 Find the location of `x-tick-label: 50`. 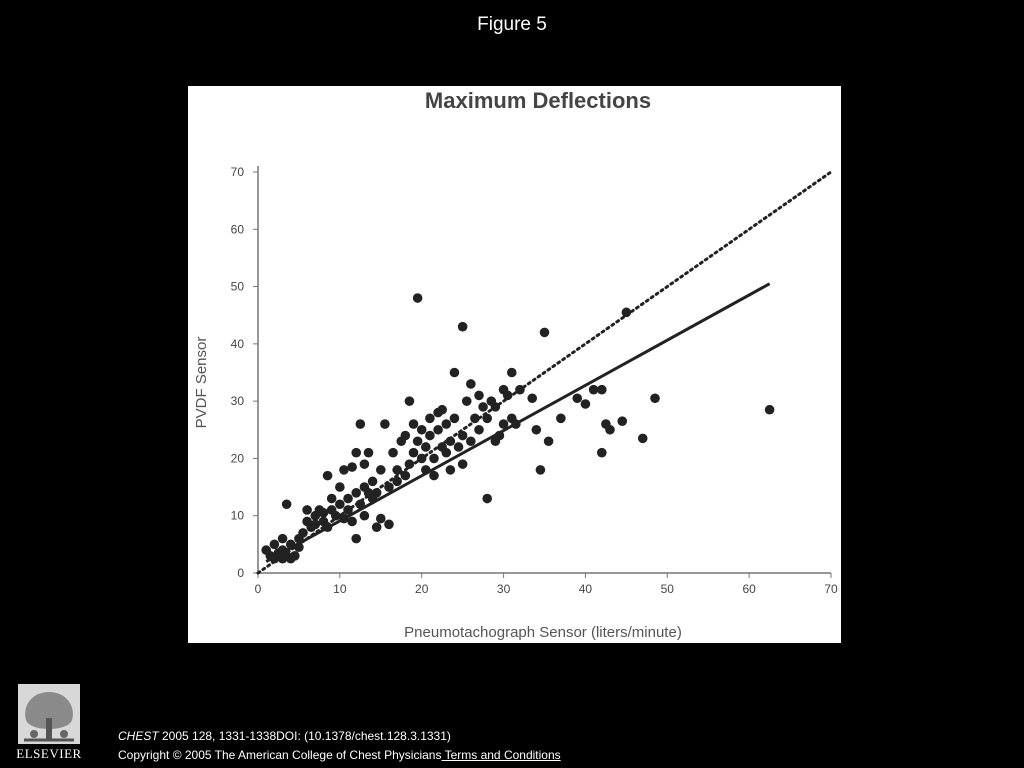

x-tick-label: 50 is located at coordinates (668, 589).